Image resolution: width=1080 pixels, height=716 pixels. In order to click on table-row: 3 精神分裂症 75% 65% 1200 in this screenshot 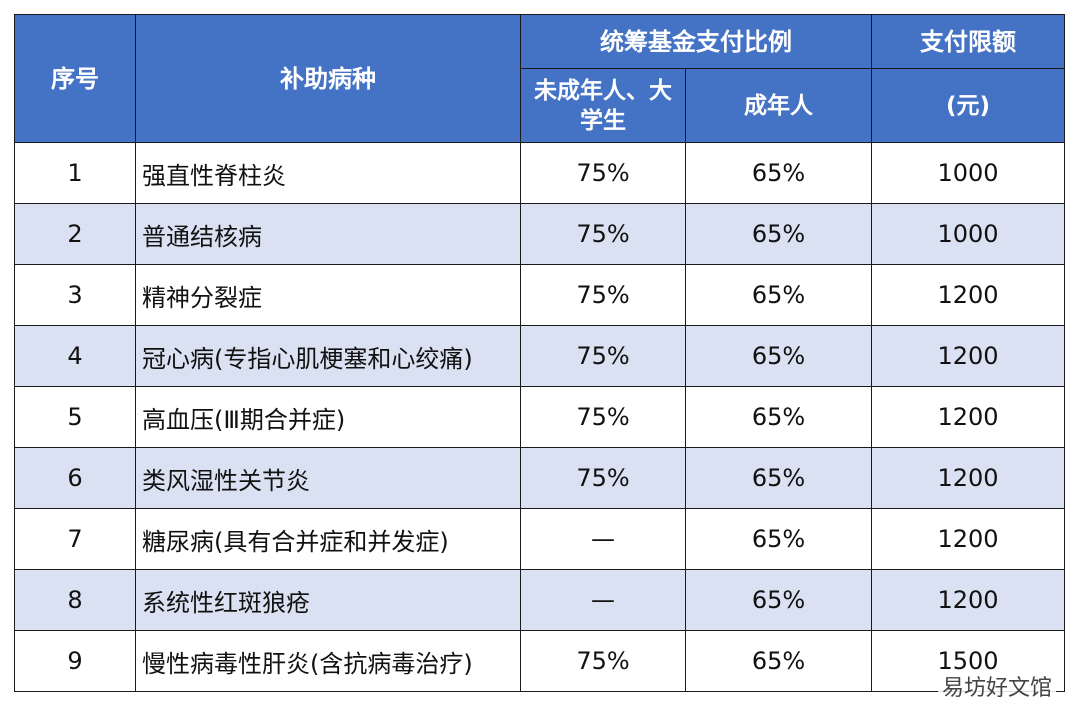, I will do `click(539, 295)`.